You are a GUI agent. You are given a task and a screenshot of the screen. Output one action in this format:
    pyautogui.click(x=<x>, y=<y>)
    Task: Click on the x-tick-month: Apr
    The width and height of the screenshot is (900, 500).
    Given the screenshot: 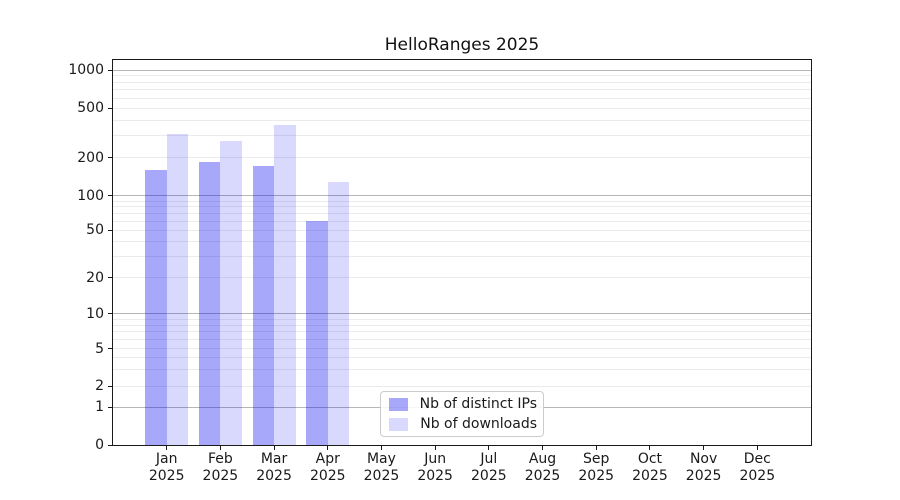 What is the action you would take?
    pyautogui.click(x=327, y=459)
    